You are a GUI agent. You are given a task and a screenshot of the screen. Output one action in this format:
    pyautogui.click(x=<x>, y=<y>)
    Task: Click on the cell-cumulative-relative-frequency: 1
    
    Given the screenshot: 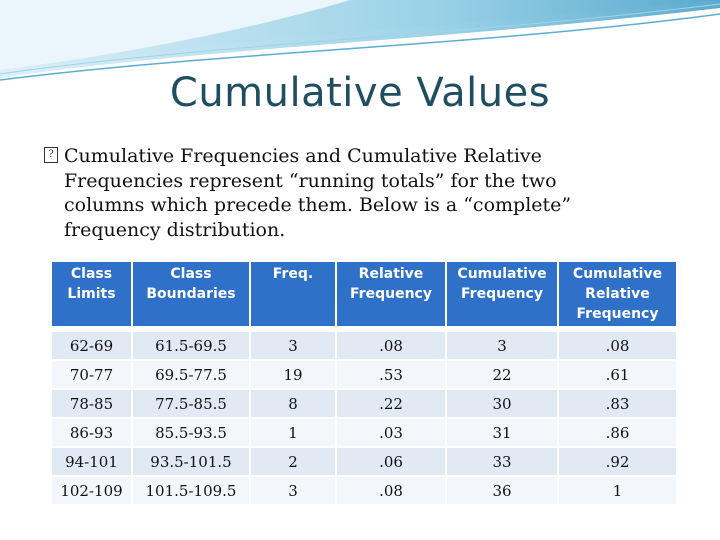 What is the action you would take?
    pyautogui.click(x=617, y=491)
    